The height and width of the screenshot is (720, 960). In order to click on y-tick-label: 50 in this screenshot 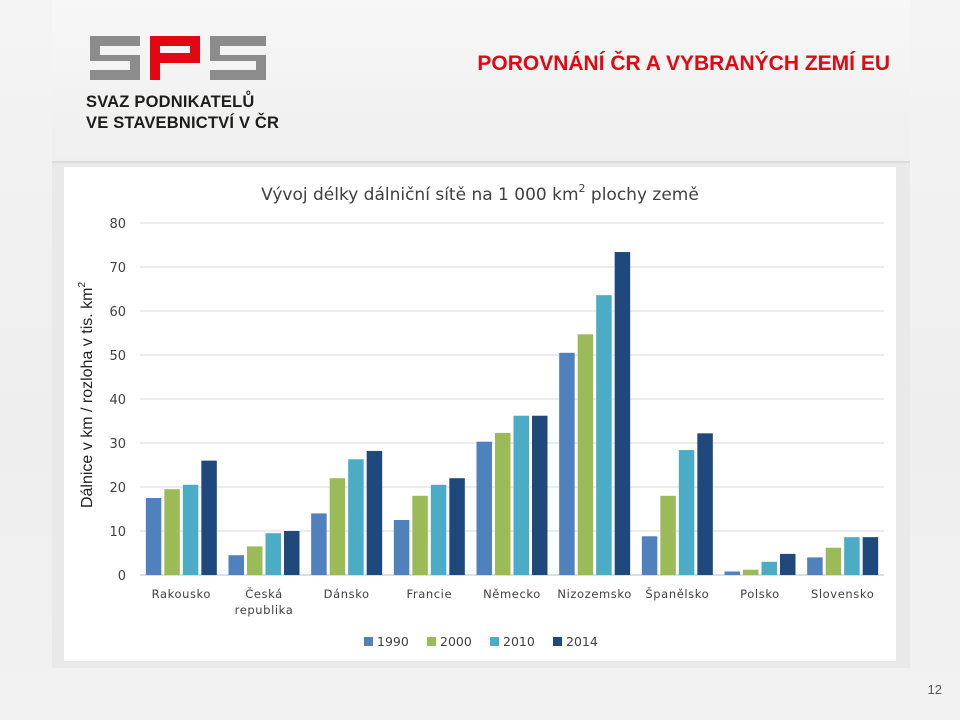, I will do `click(117, 356)`.